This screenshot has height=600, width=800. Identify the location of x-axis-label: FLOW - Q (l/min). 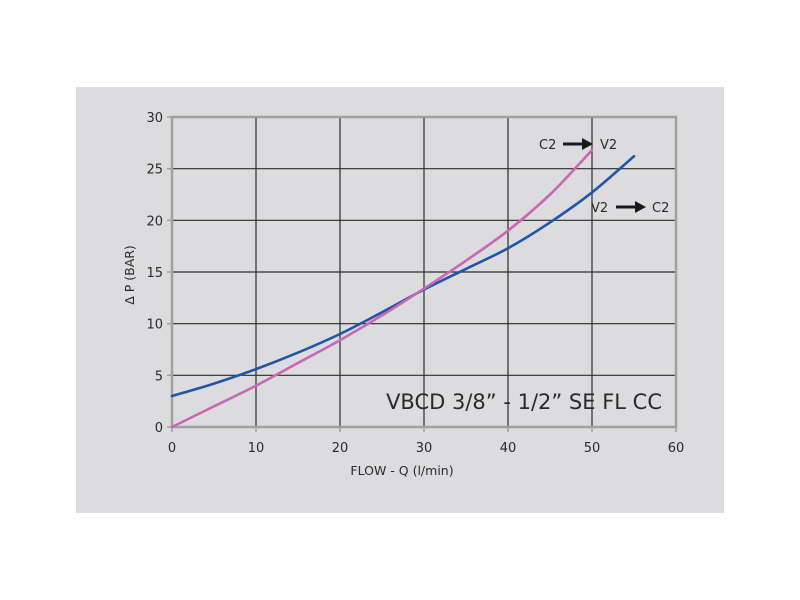
(401, 470).